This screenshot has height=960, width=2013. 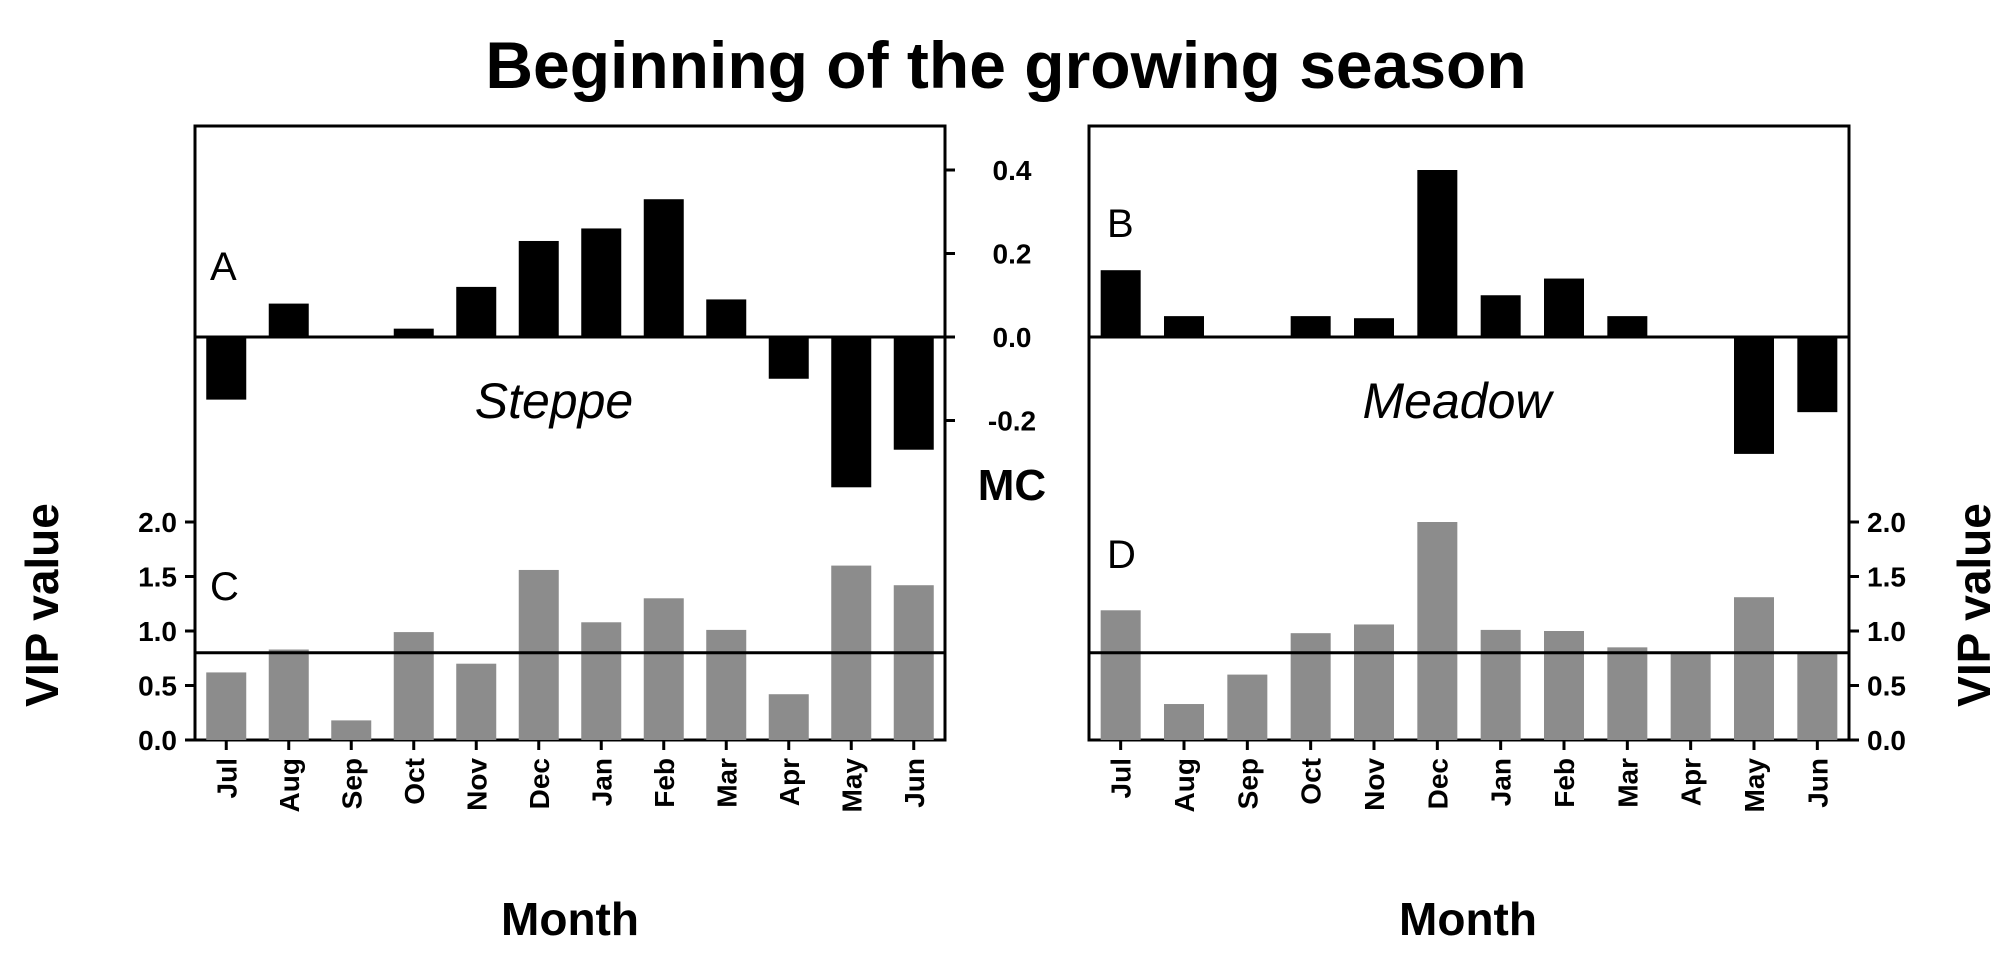 What do you see at coordinates (726, 684) in the screenshot?
I see `steppe-vip-bar-mar` at bounding box center [726, 684].